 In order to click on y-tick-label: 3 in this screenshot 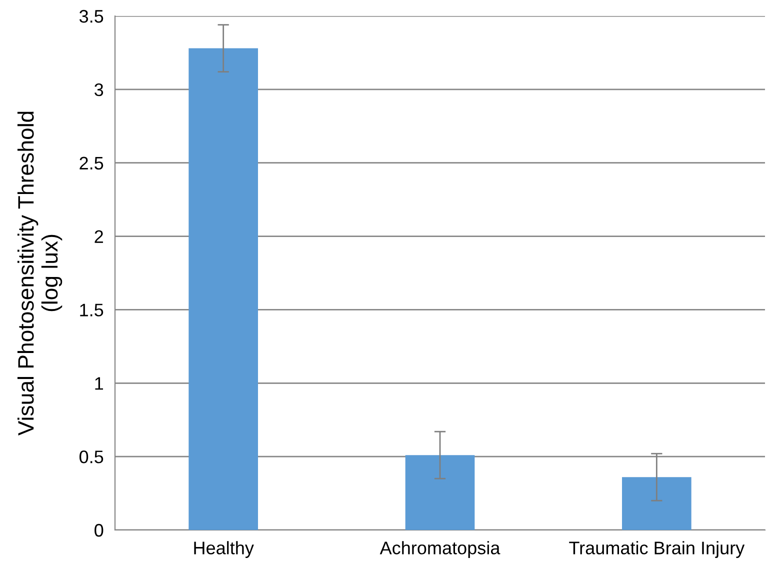, I will do `click(99, 89)`.